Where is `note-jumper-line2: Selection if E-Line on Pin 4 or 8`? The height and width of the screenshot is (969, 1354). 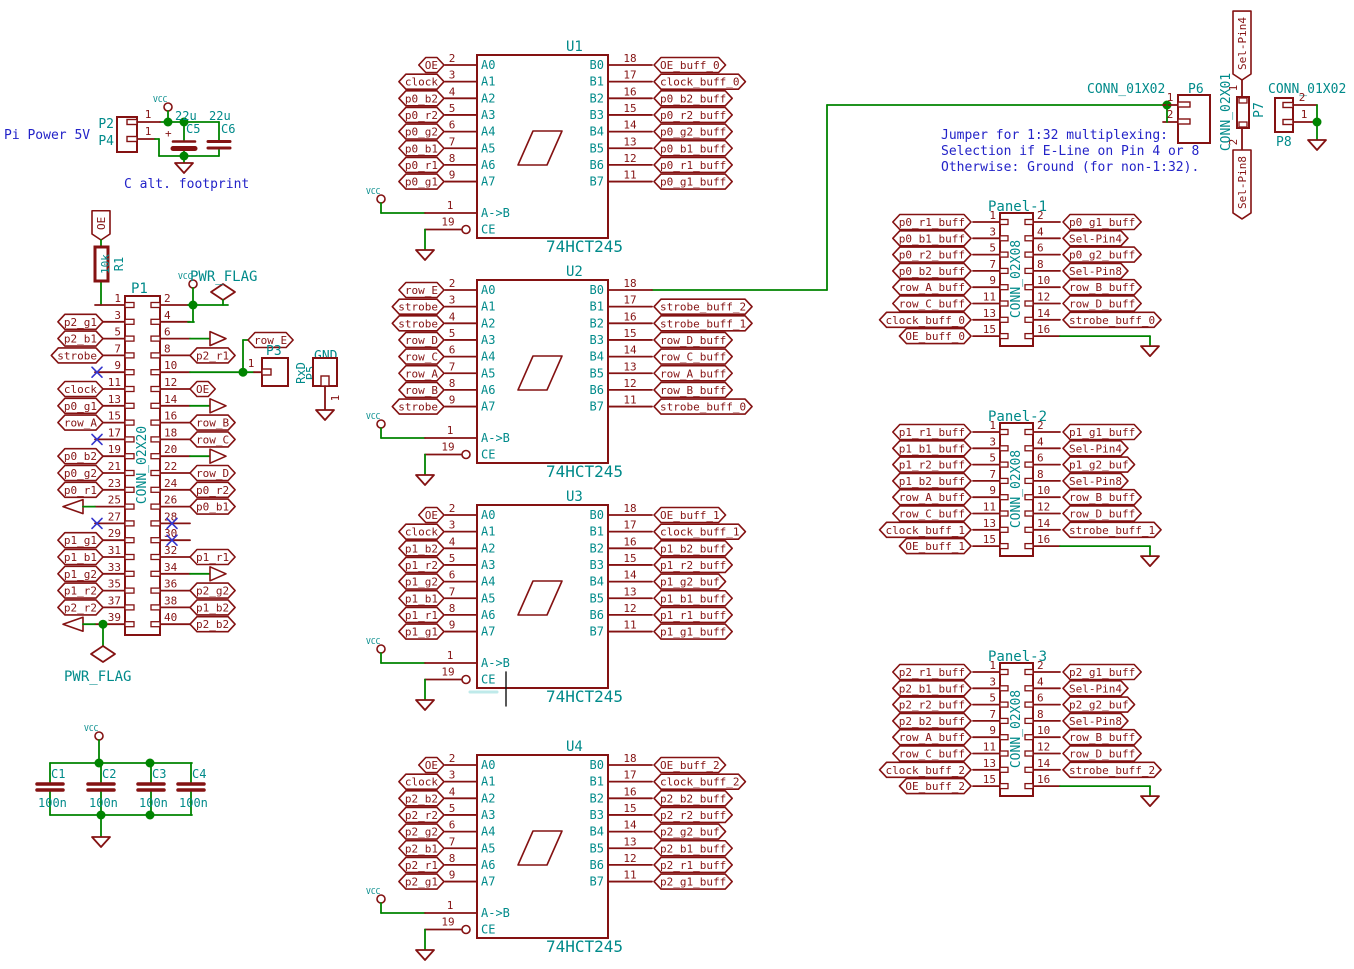 note-jumper-line2: Selection if E-Line on Pin 4 or 8 is located at coordinates (1070, 151).